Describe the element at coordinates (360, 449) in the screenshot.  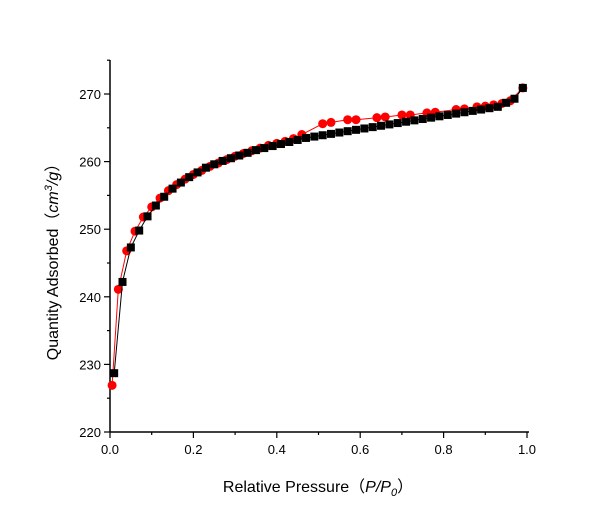
I see `x-tick-label: 0.6` at that location.